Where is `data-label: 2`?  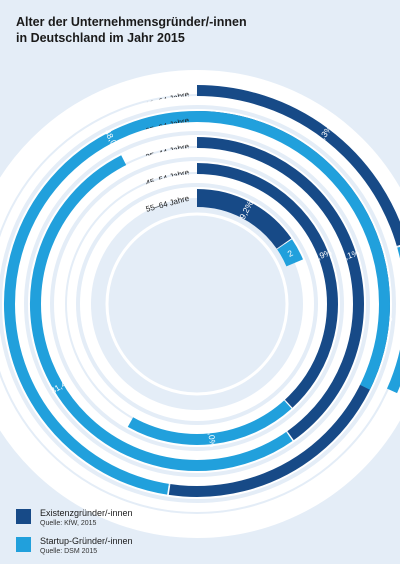 data-label: 2 is located at coordinates (290, 253).